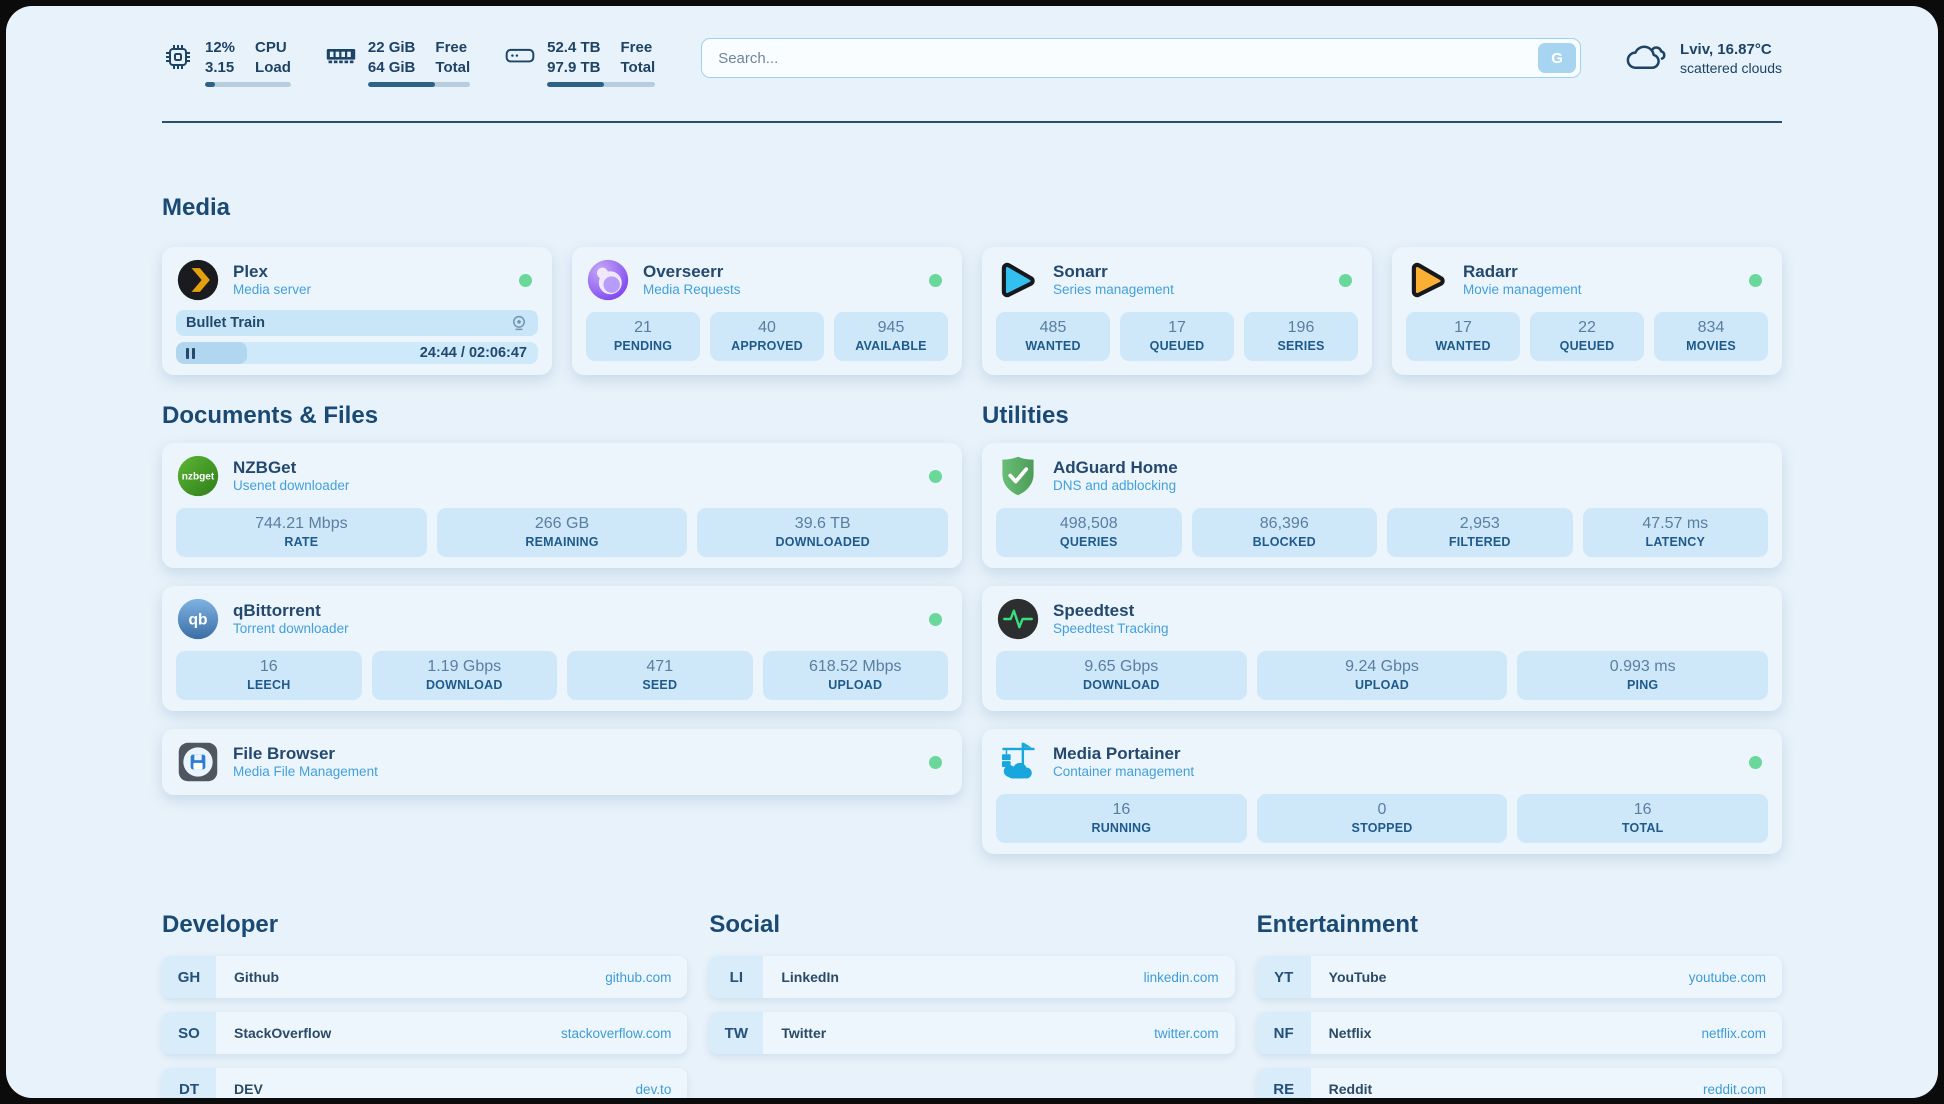  I want to click on stat-value: 9.65 Gbps, so click(1121, 666).